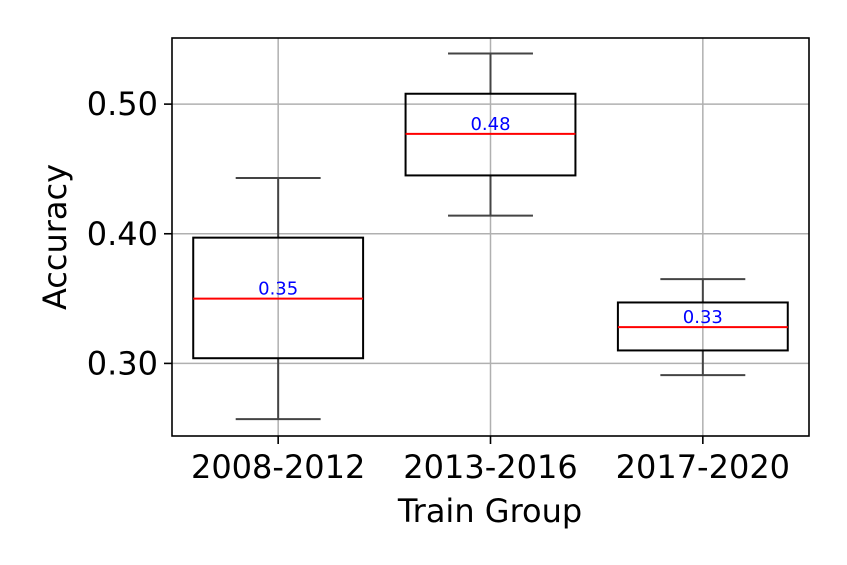 This screenshot has height=565, width=847. What do you see at coordinates (122, 104) in the screenshot?
I see `y-tick-label: 0.50` at bounding box center [122, 104].